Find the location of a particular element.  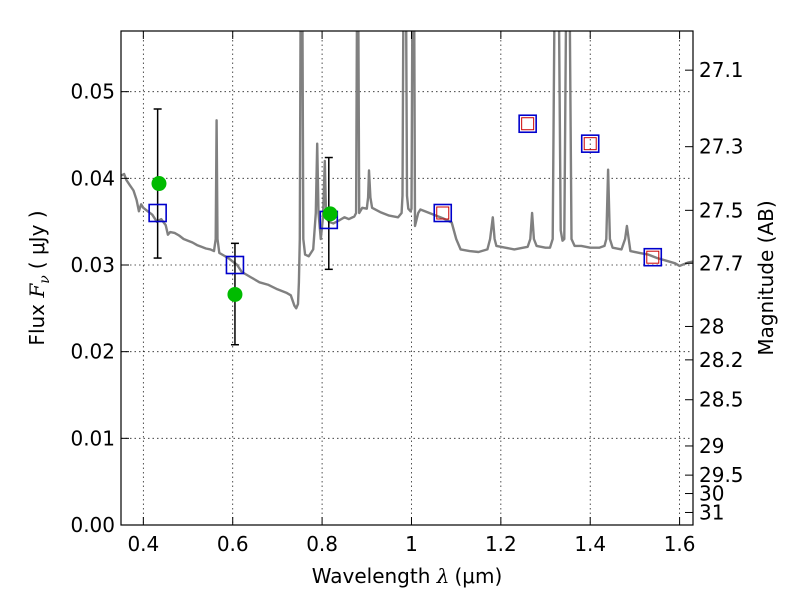

mag-tick-label: 27.3 is located at coordinates (721, 147).